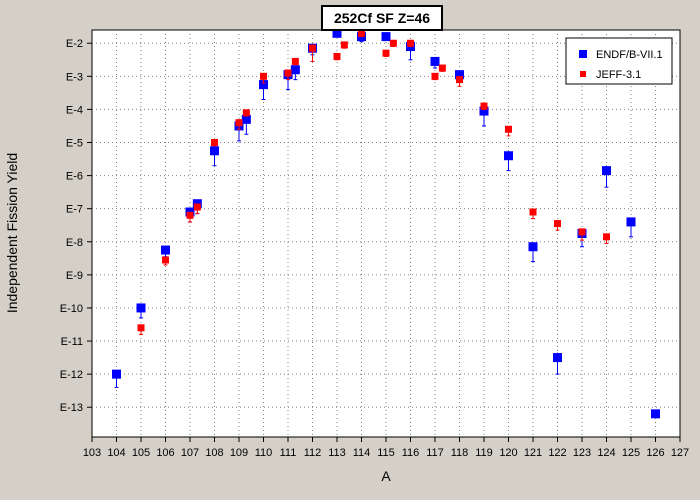 The width and height of the screenshot is (700, 500). Describe the element at coordinates (460, 453) in the screenshot. I see `x-tick-label: 118` at that location.